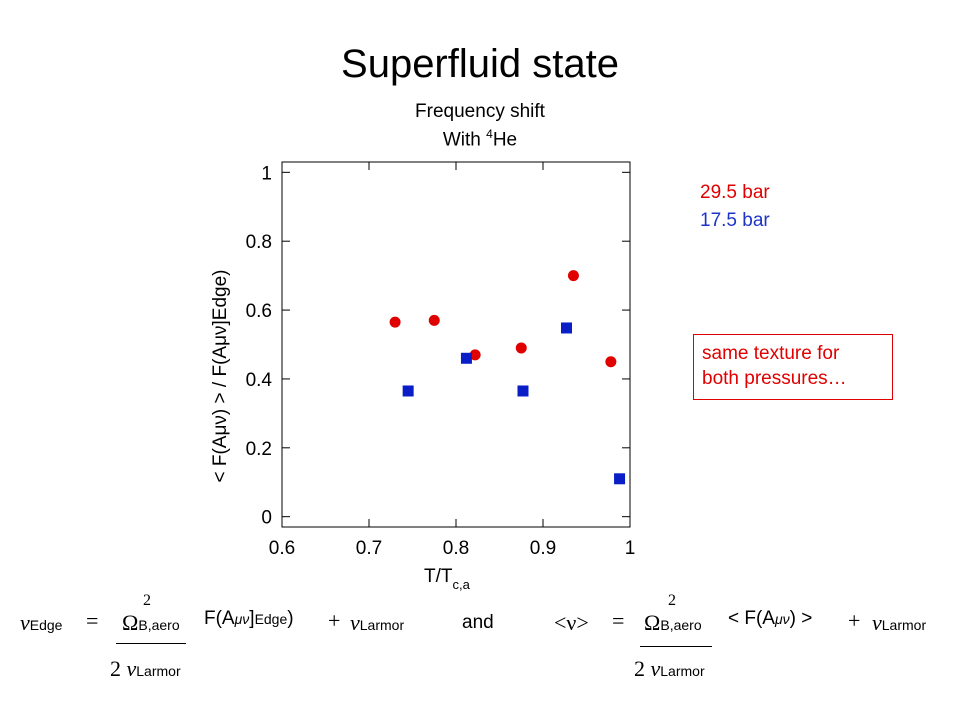 This screenshot has height=720, width=960. I want to click on y-axis-label: < F(Aμν) > / F(Aμν]Edge), so click(220, 376).